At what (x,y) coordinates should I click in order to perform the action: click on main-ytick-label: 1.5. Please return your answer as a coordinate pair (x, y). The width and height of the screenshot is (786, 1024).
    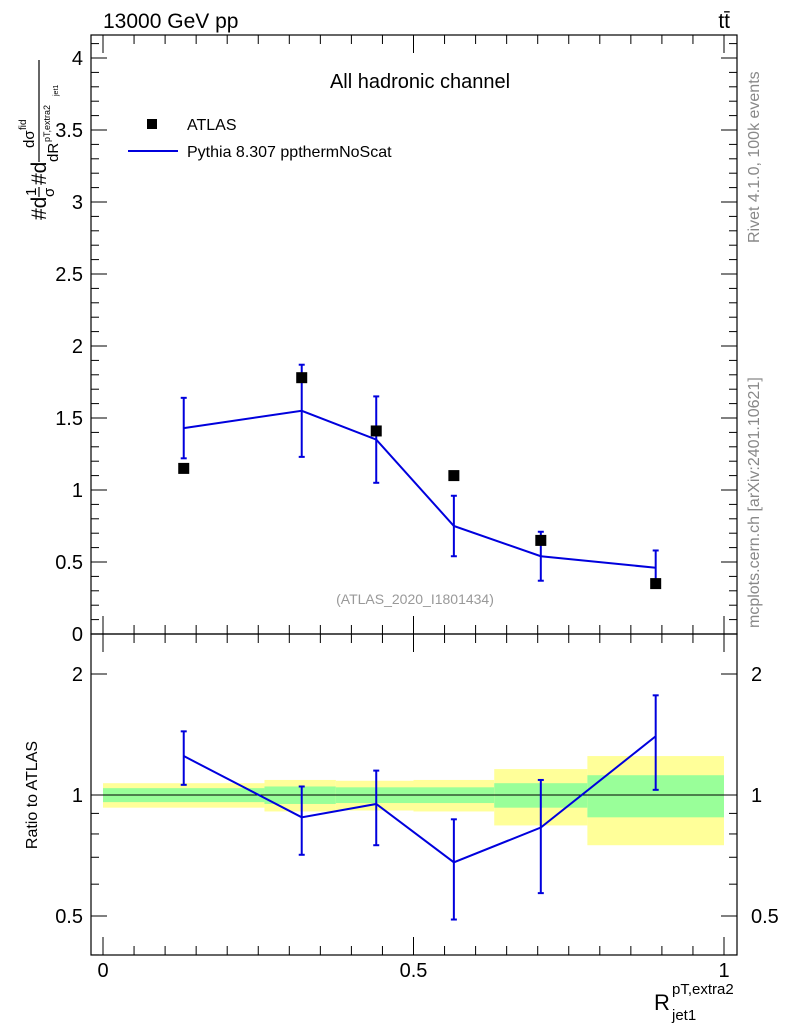
    Looking at the image, I should click on (69, 419).